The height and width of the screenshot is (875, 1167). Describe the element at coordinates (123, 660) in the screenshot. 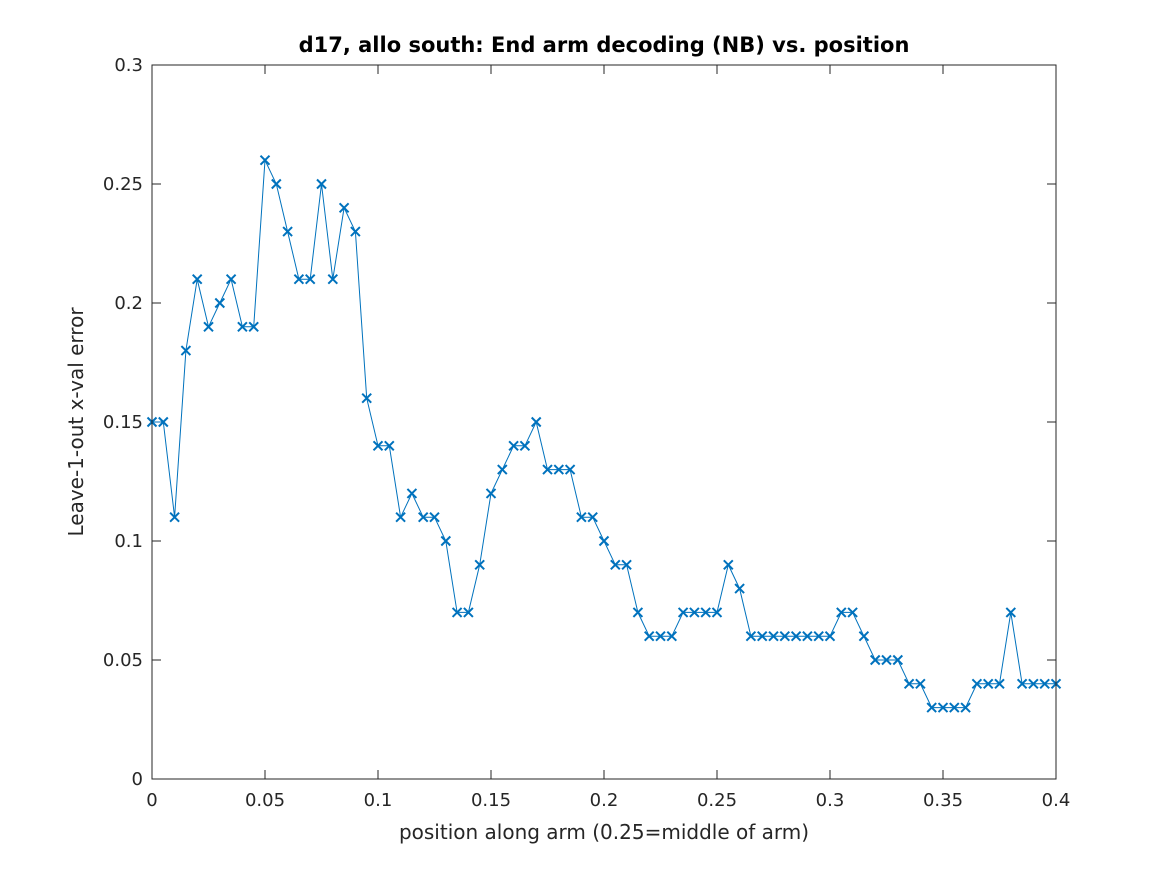

I see `y-tick-label: 0.05` at that location.